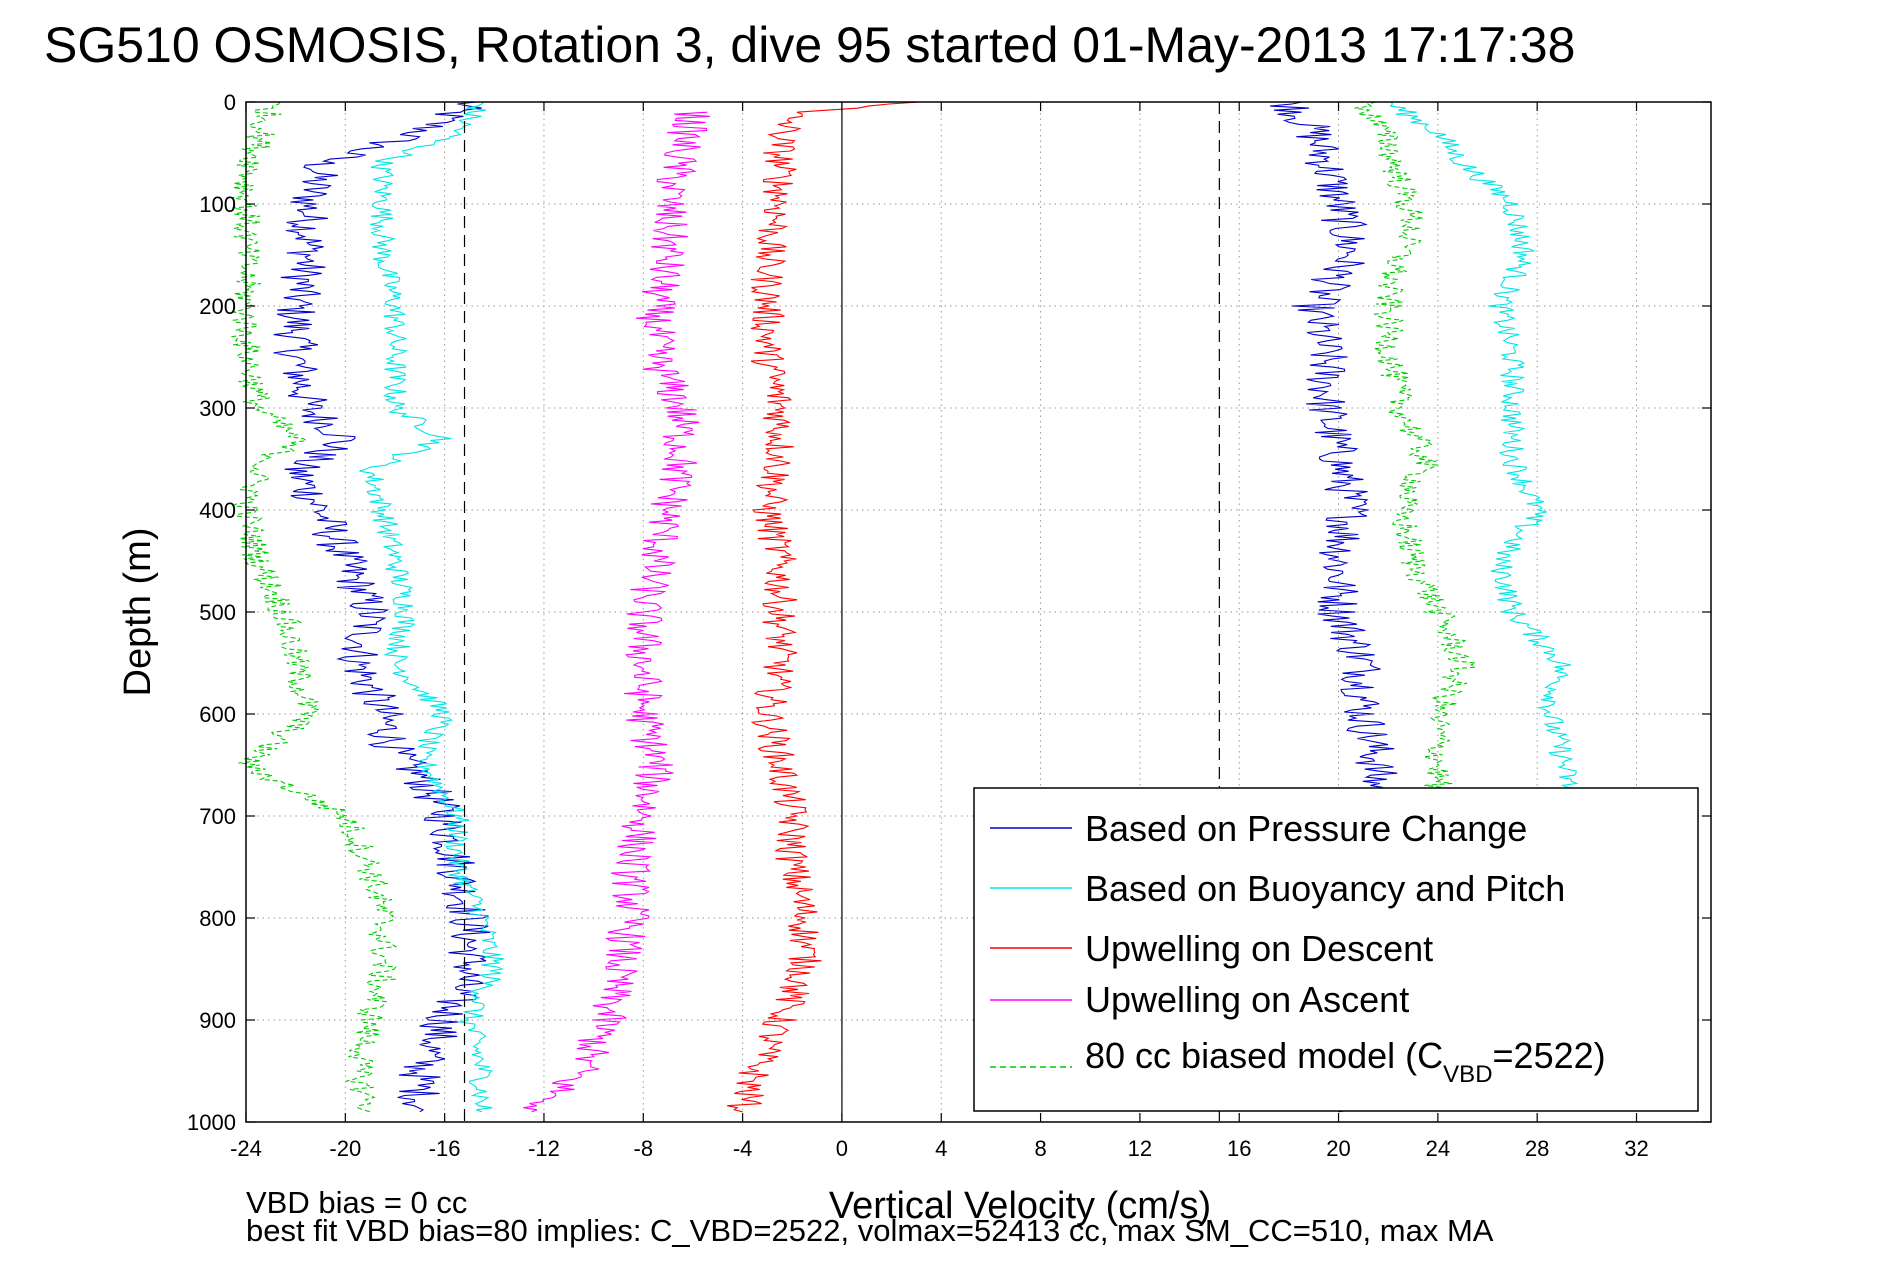 This screenshot has width=1891, height=1262. I want to click on y-tick-label: 200, so click(217, 306).